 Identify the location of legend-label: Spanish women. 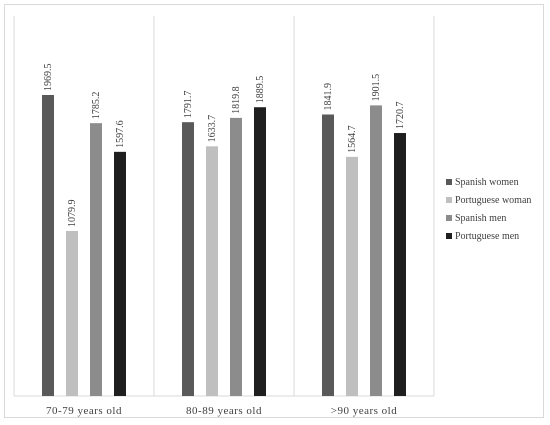
(487, 182).